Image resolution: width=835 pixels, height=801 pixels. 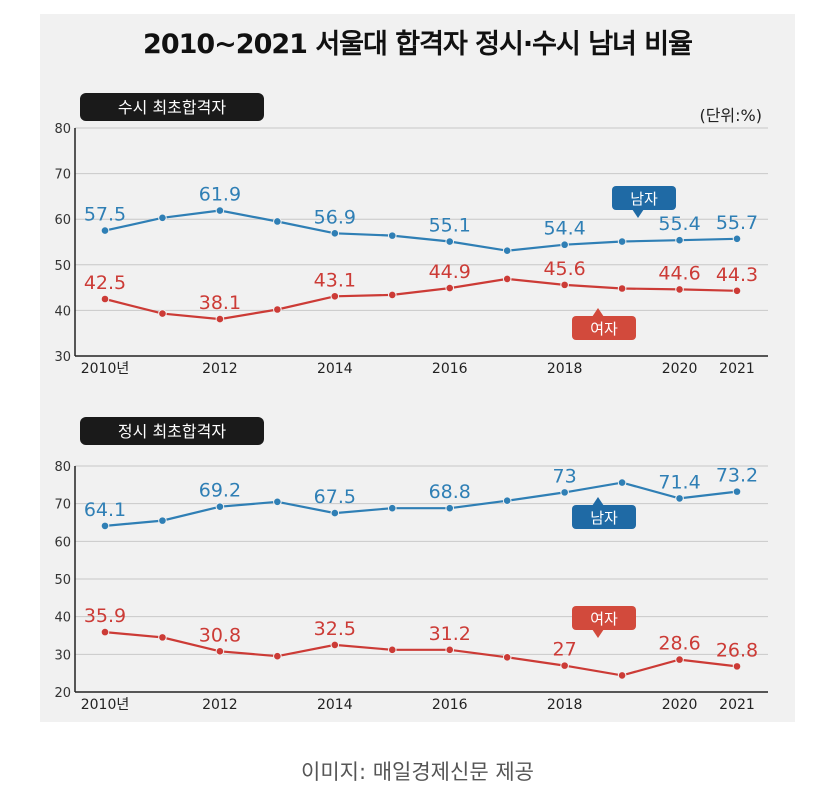 I want to click on chart-title: 2010~2021 서울대 합격자 정시·수시 남녀 비율, so click(x=418, y=44).